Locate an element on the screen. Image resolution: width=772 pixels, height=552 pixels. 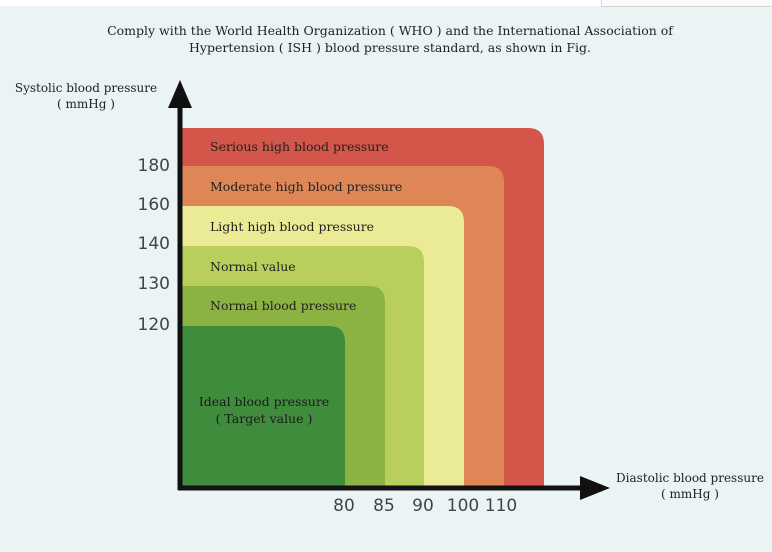
y-tick-130: 130 is located at coordinates (153, 284).